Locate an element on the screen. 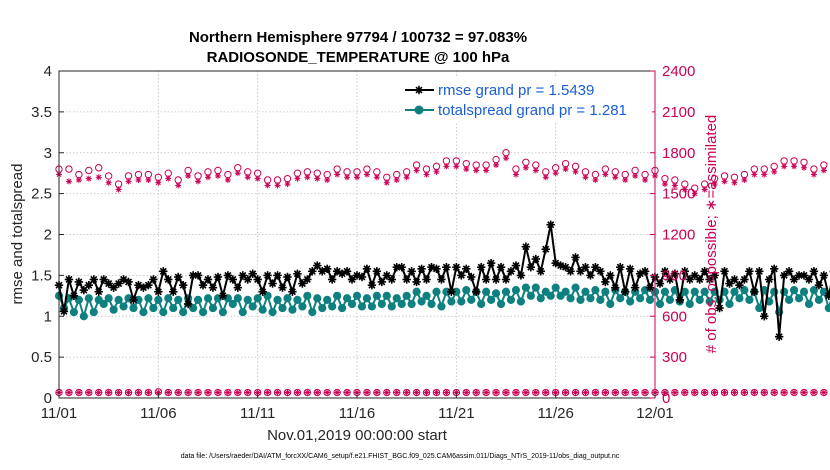 The height and width of the screenshot is (470, 830). y-tick-label: 2.5 is located at coordinates (41, 194).